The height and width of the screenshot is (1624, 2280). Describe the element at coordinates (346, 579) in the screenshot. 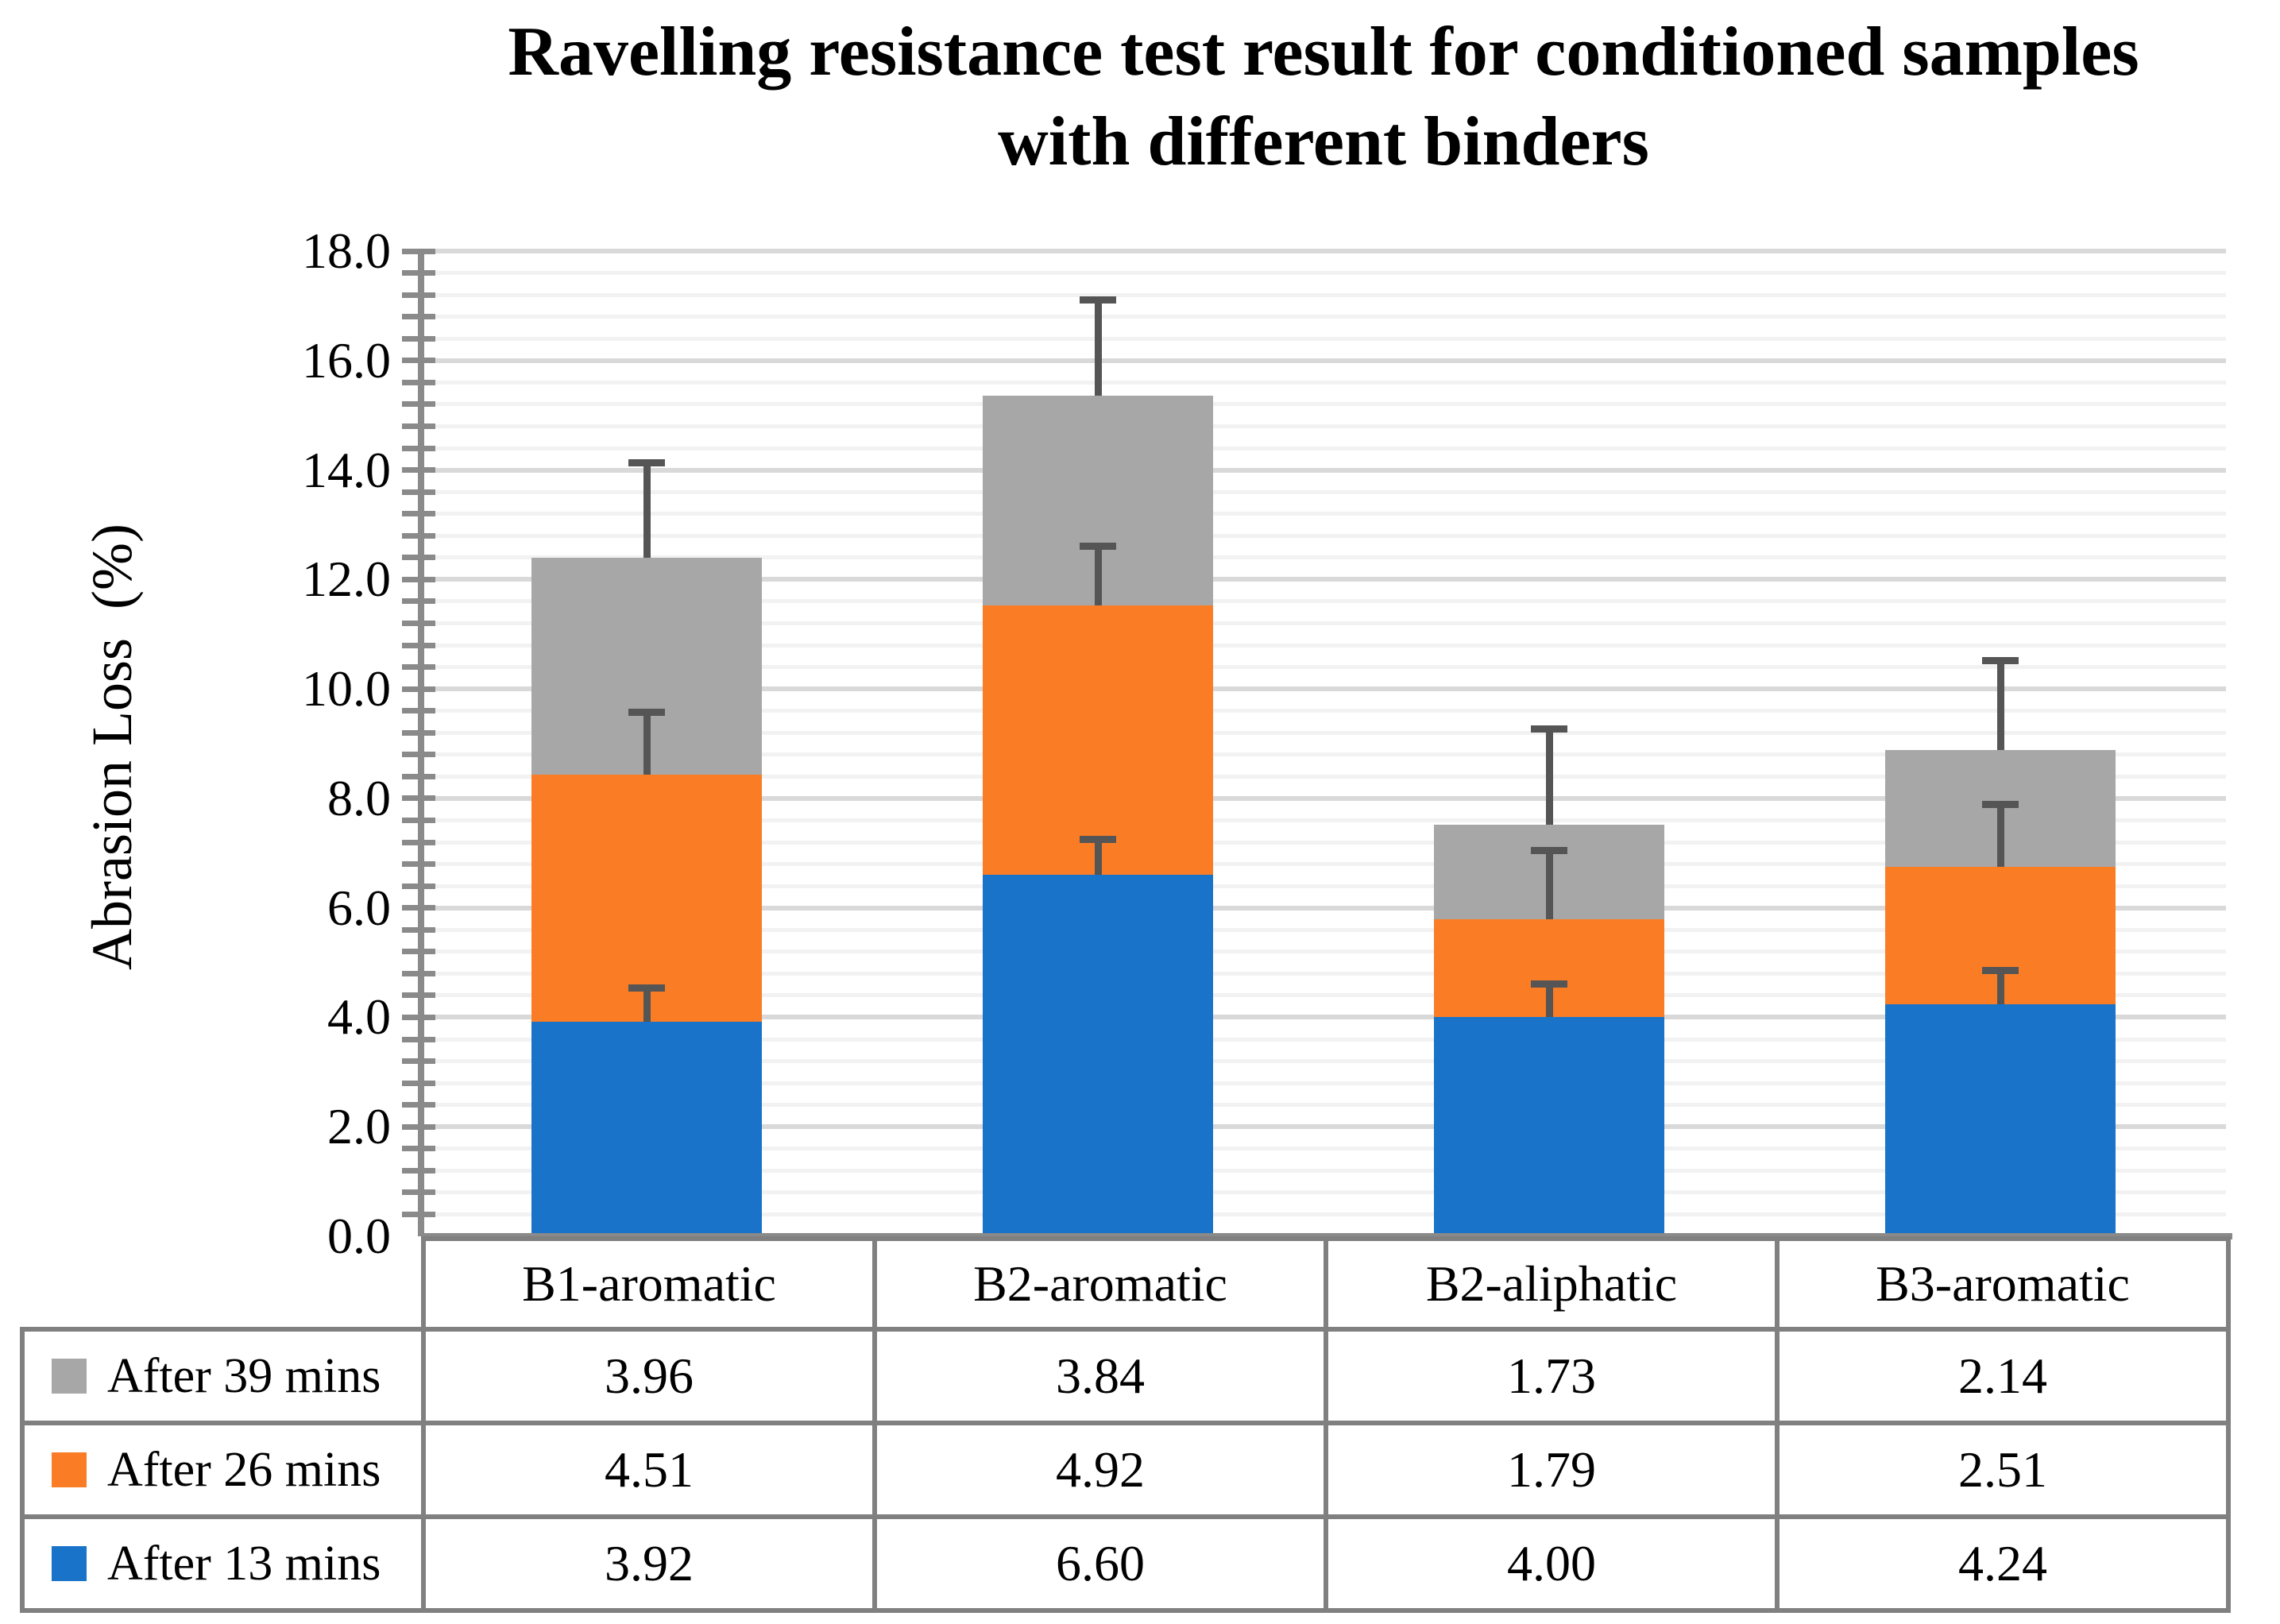

I see `y-tick-label: 12.0` at that location.